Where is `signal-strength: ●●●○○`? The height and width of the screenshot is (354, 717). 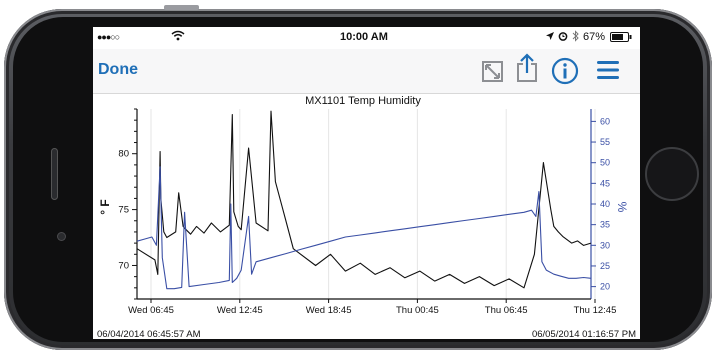 signal-strength: ●●●○○ is located at coordinates (108, 37).